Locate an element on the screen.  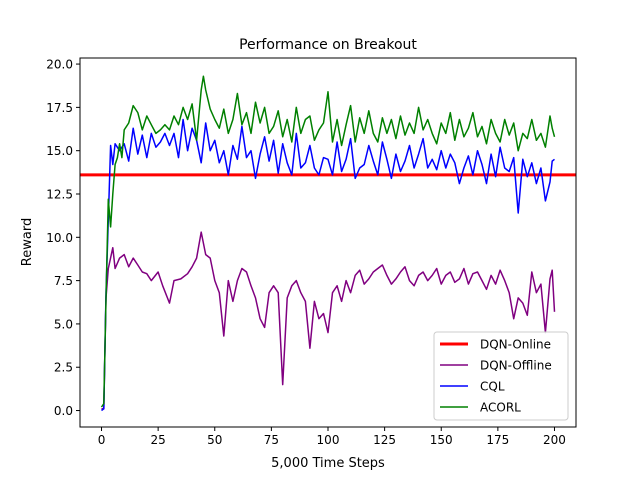
legend: DQN-Online DQN-Offline CQL ACORL is located at coordinates (501, 376).